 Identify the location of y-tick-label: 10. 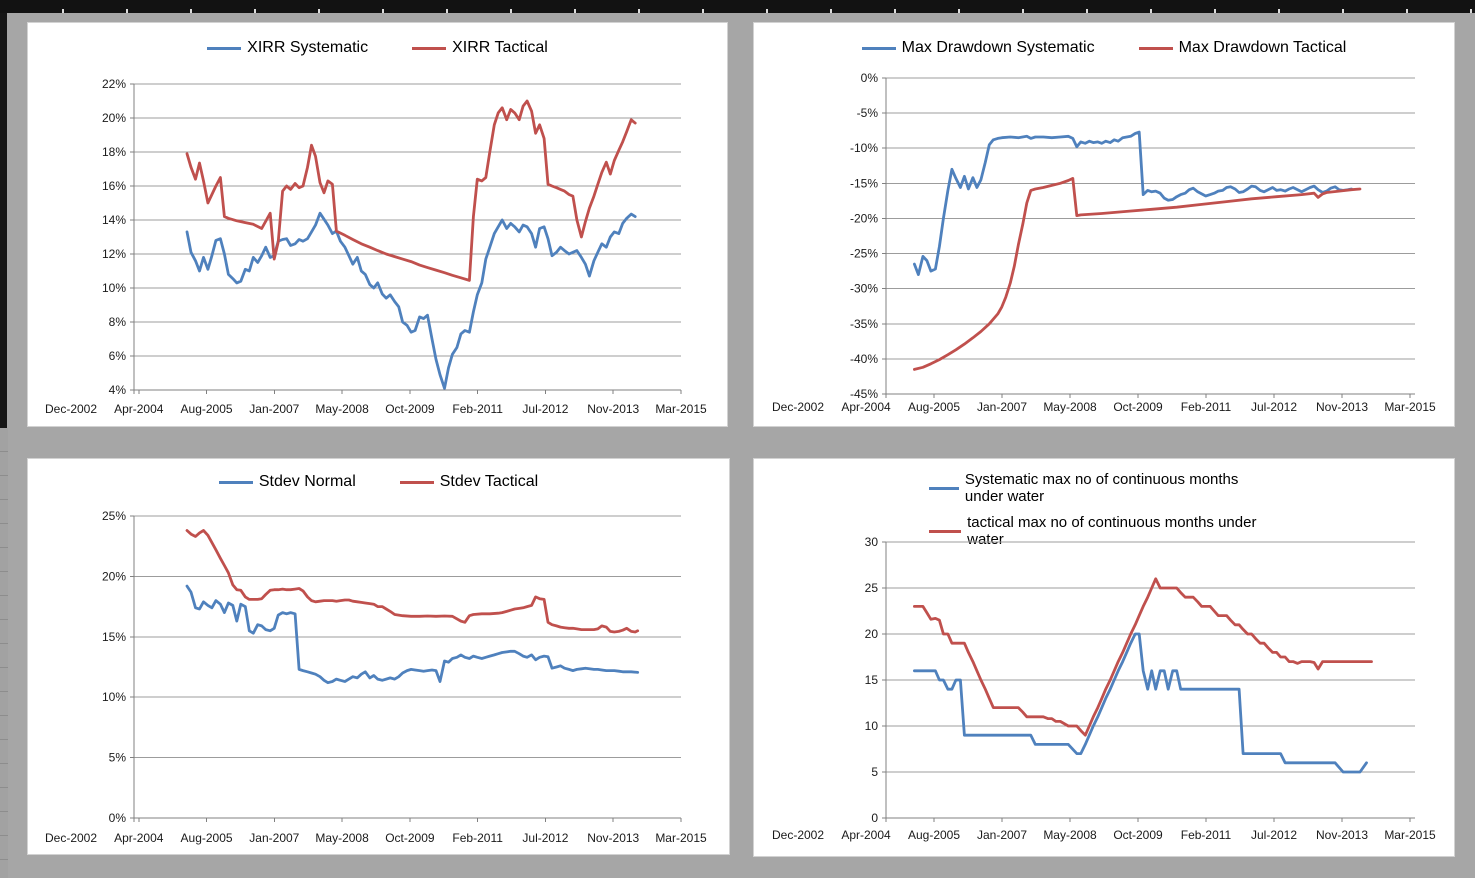
(872, 726).